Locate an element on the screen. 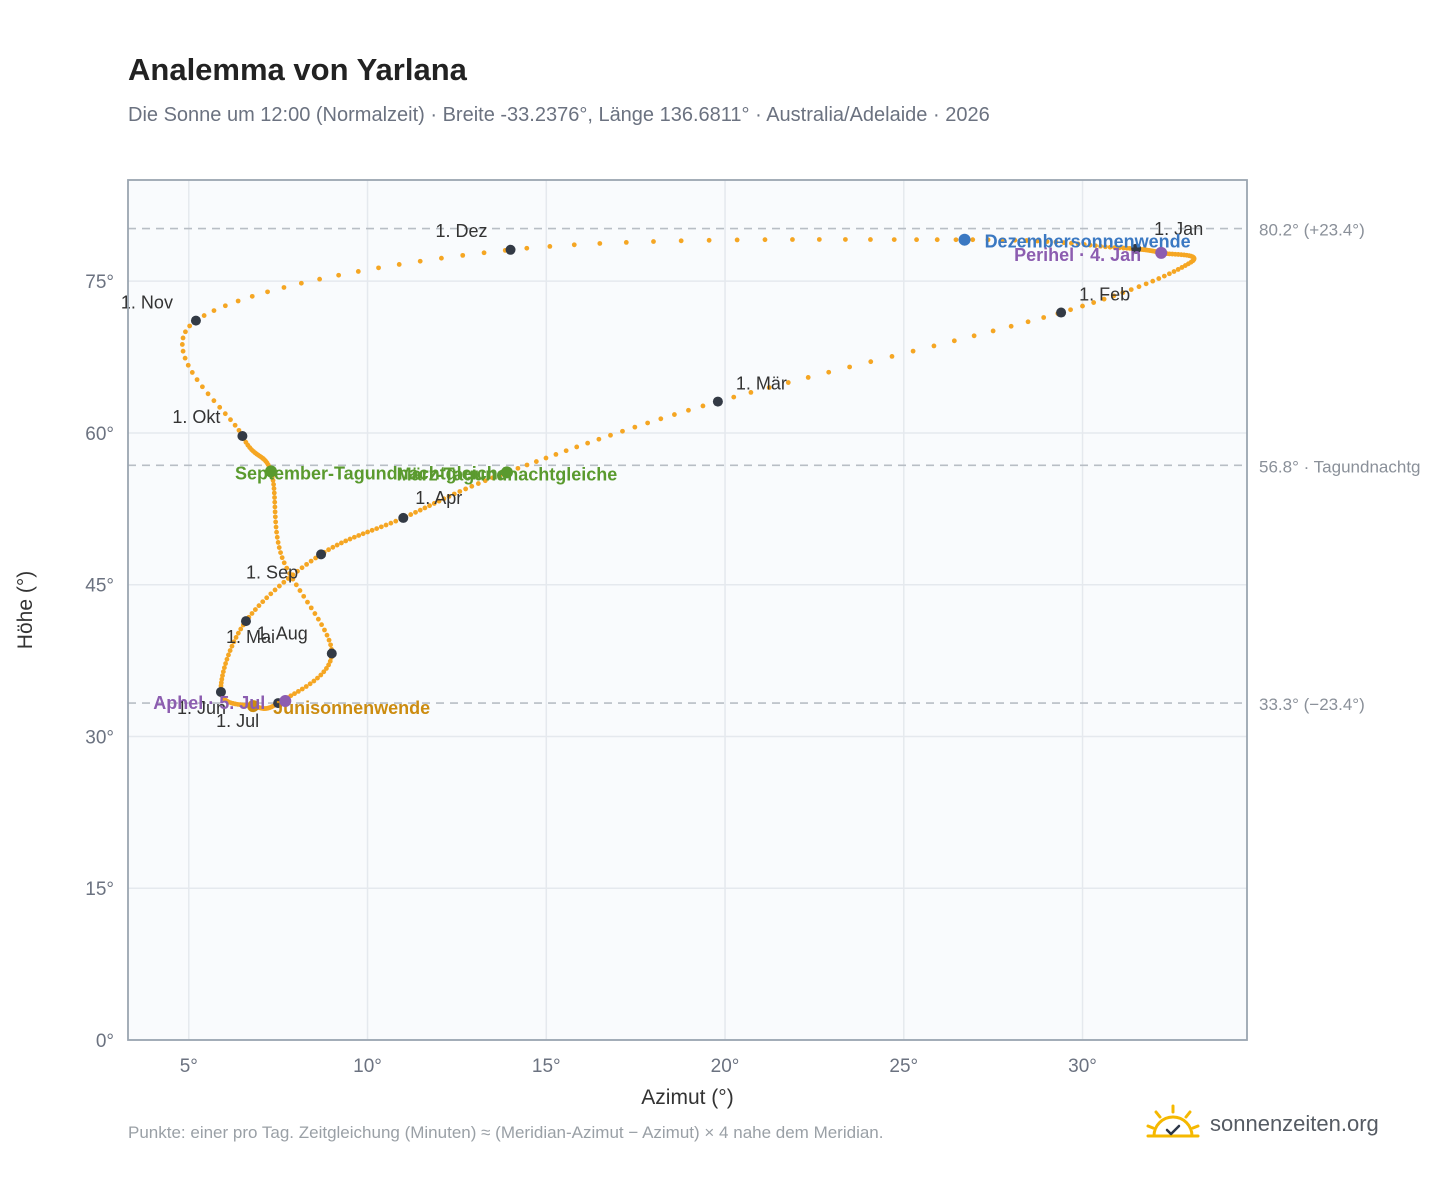 The image size is (1448, 1188). x-tick-label: 10° is located at coordinates (367, 1066).